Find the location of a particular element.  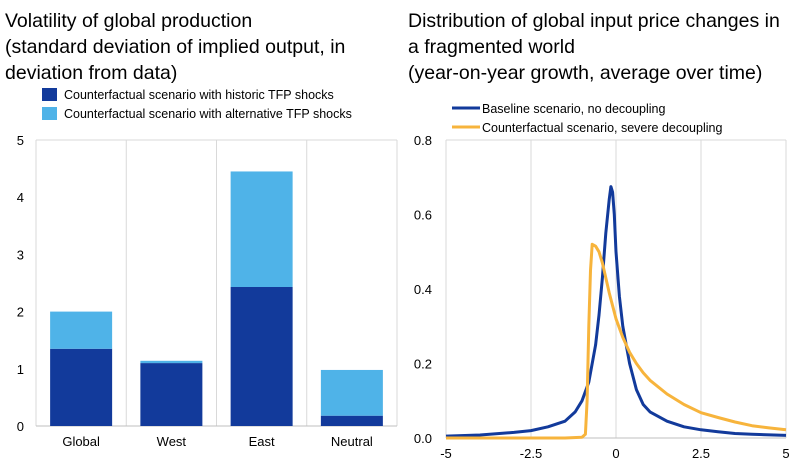

right-title-line-3: (year-on-year growth, average over time) is located at coordinates (585, 73).